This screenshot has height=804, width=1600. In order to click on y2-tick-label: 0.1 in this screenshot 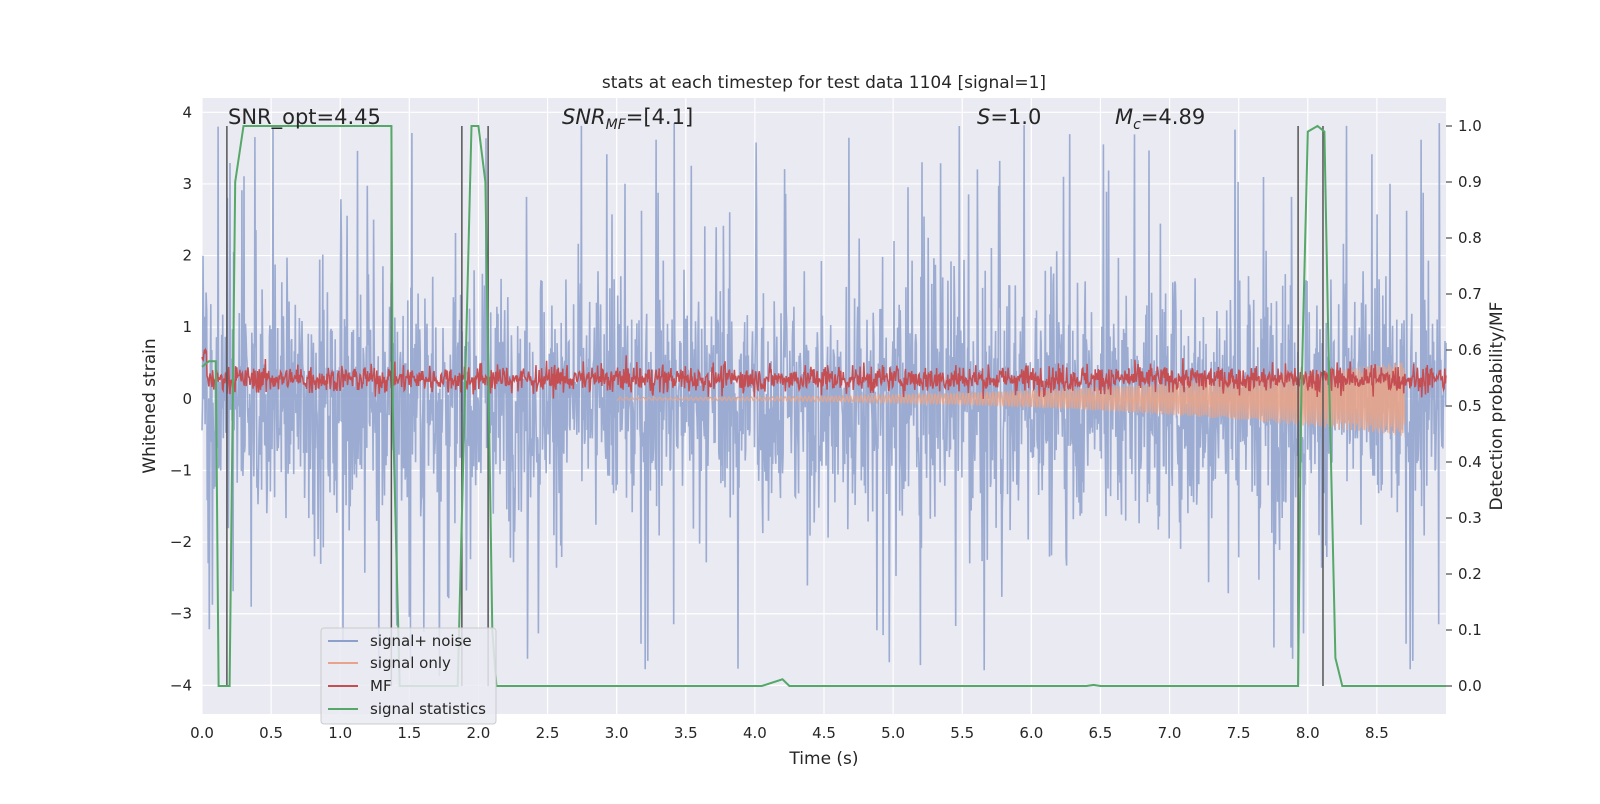, I will do `click(1470, 630)`.